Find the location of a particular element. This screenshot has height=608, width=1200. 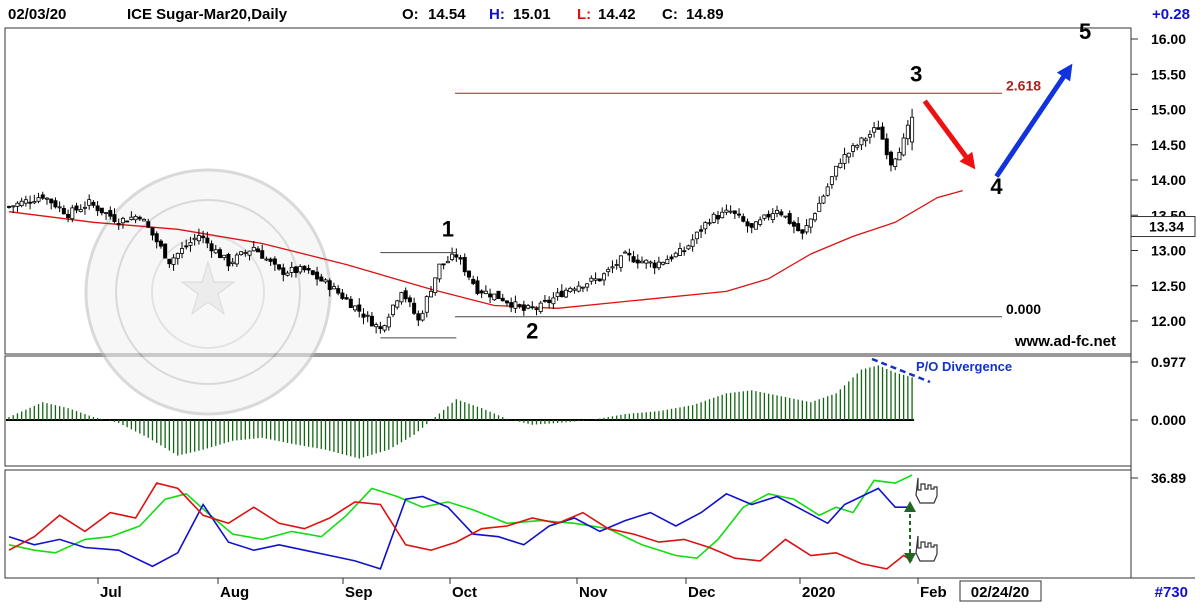

header-low: 14.42 is located at coordinates (617, 14).